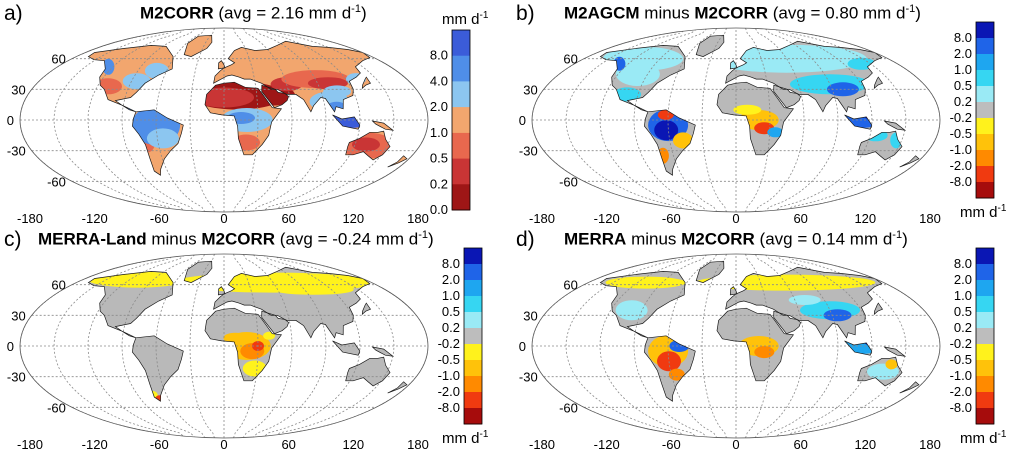 The height and width of the screenshot is (451, 1024). I want to click on land-na, so click(131, 304).